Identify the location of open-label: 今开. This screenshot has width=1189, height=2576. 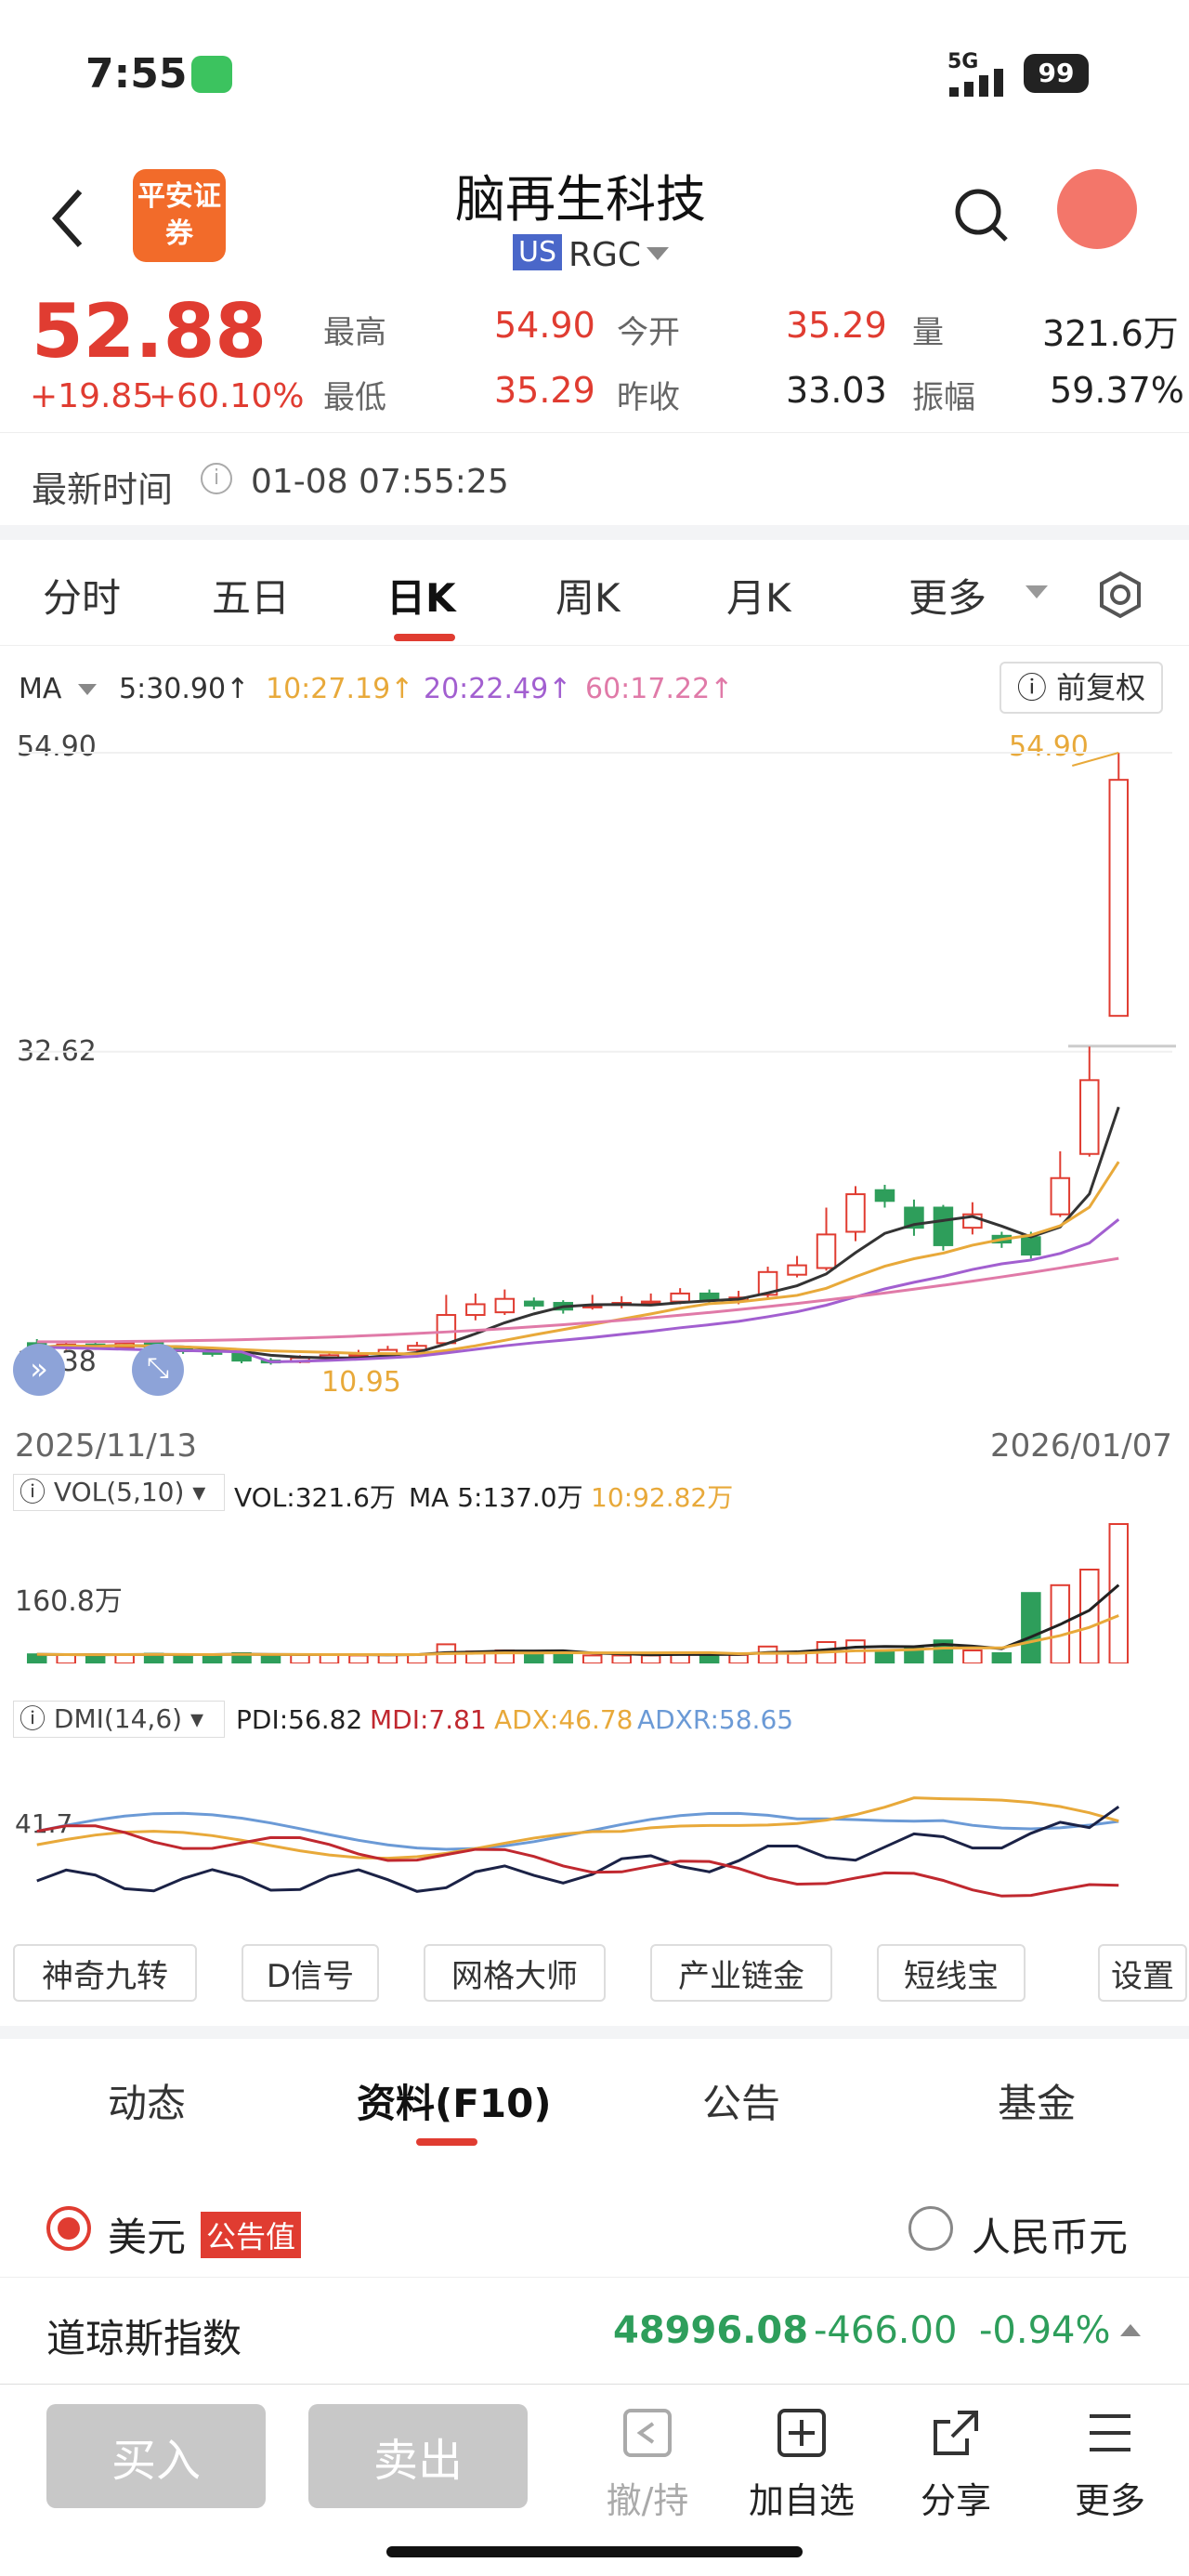
(648, 332).